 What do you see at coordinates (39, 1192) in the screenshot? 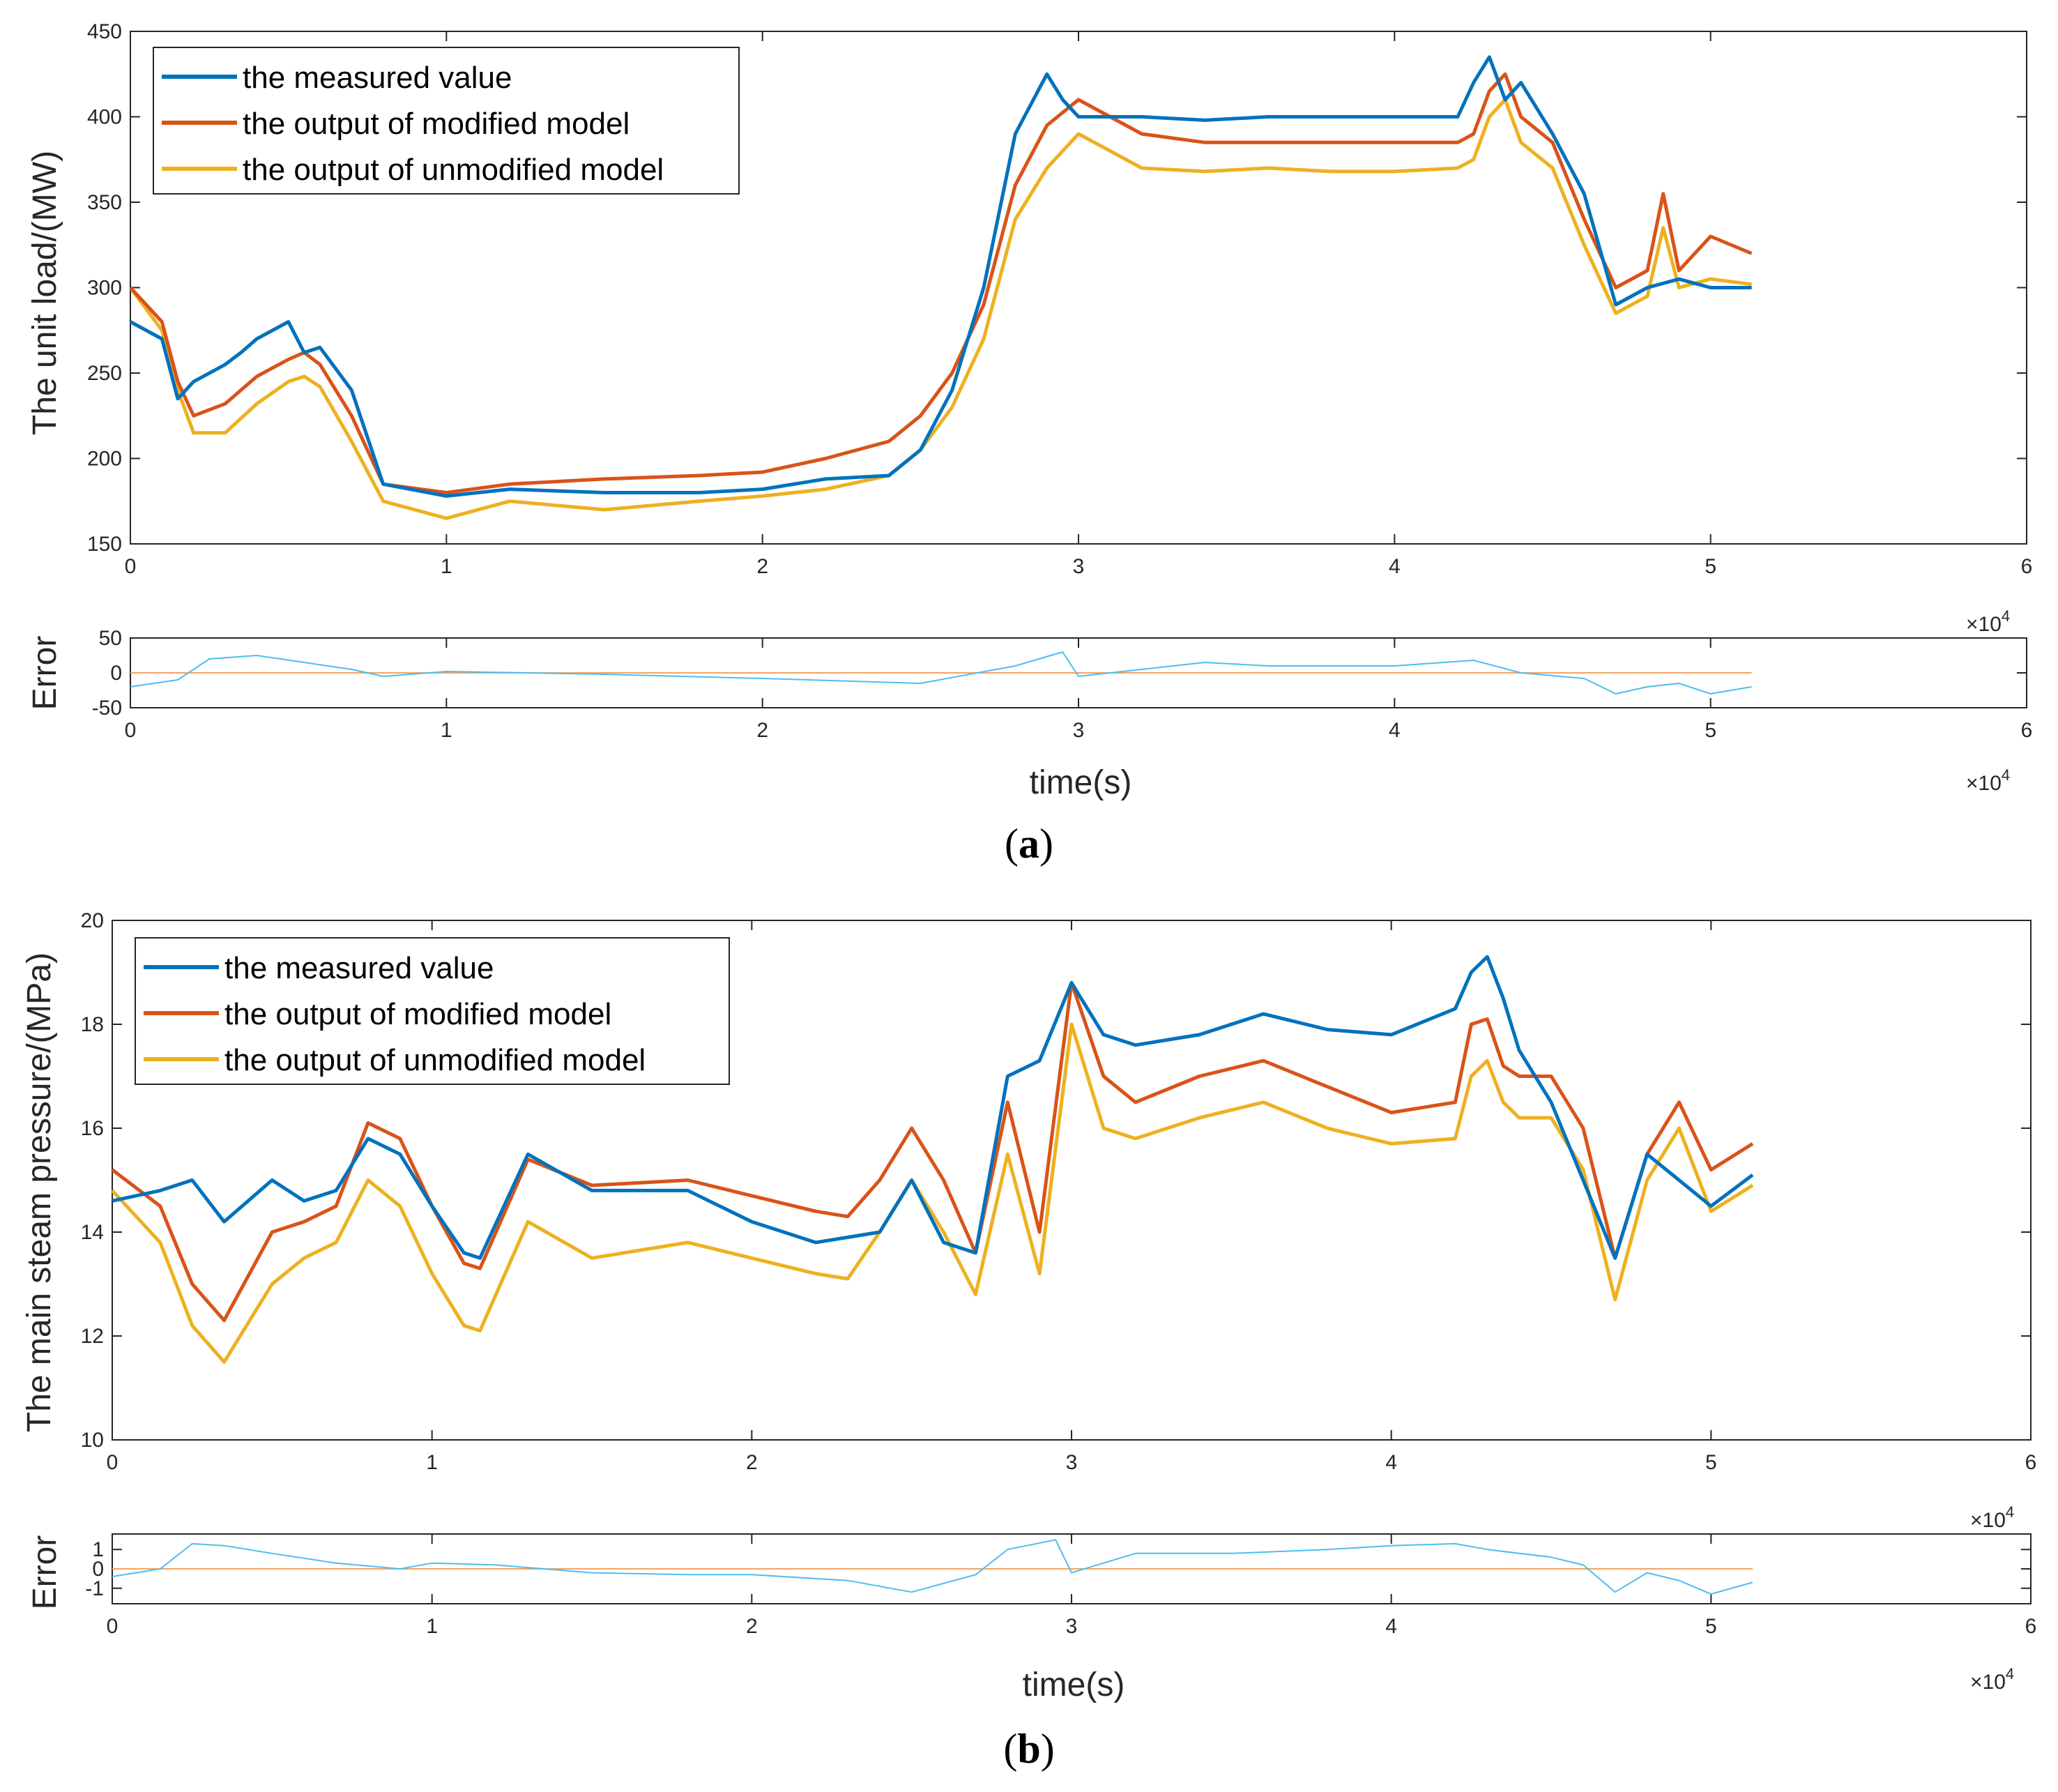
I see `panel-b-ylabel: The main steam pressure/(MPa)` at bounding box center [39, 1192].